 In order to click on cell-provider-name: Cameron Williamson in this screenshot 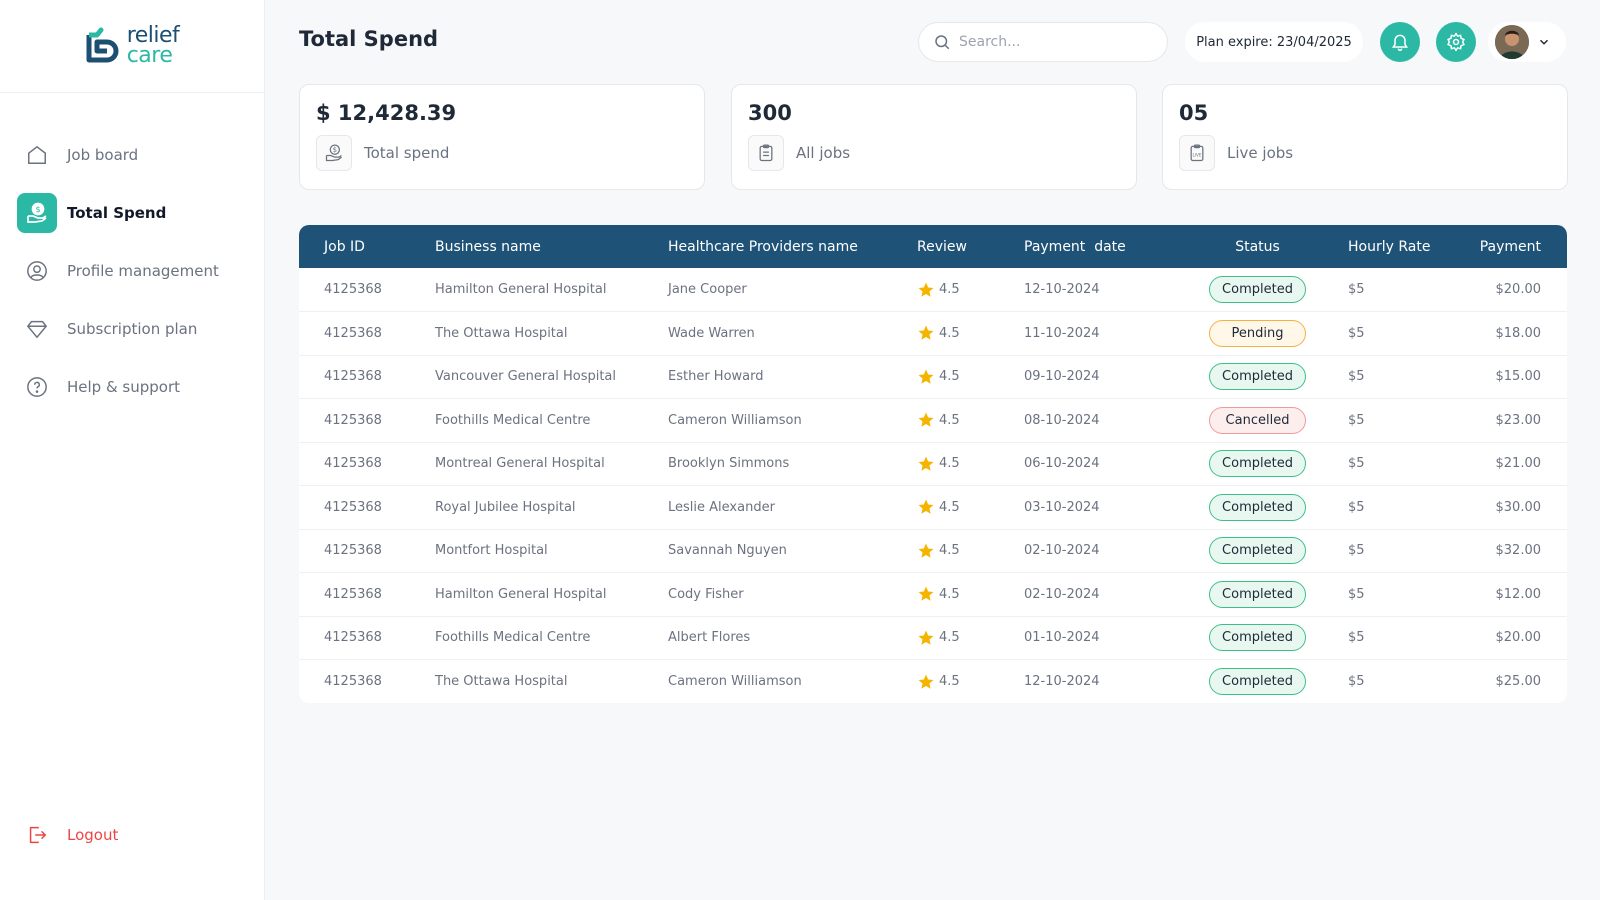, I will do `click(735, 681)`.